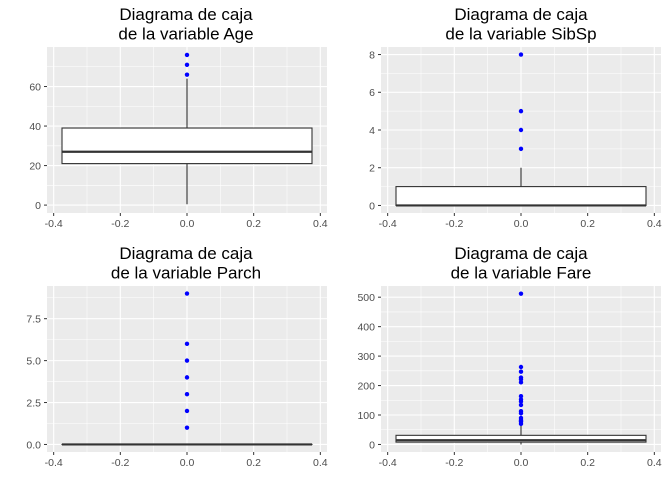  I want to click on y-tick-label: 2, so click(372, 169).